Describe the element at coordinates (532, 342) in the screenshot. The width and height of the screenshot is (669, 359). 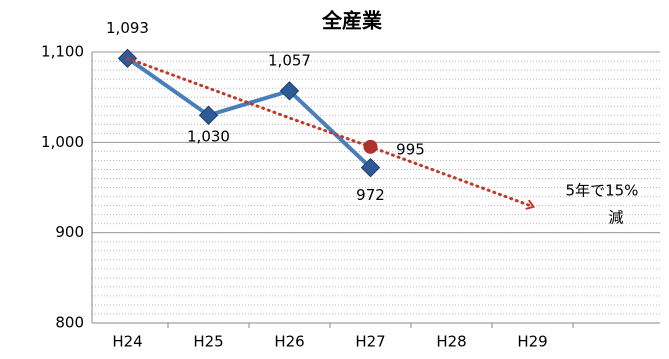
I see `x-tick-label: H29` at that location.